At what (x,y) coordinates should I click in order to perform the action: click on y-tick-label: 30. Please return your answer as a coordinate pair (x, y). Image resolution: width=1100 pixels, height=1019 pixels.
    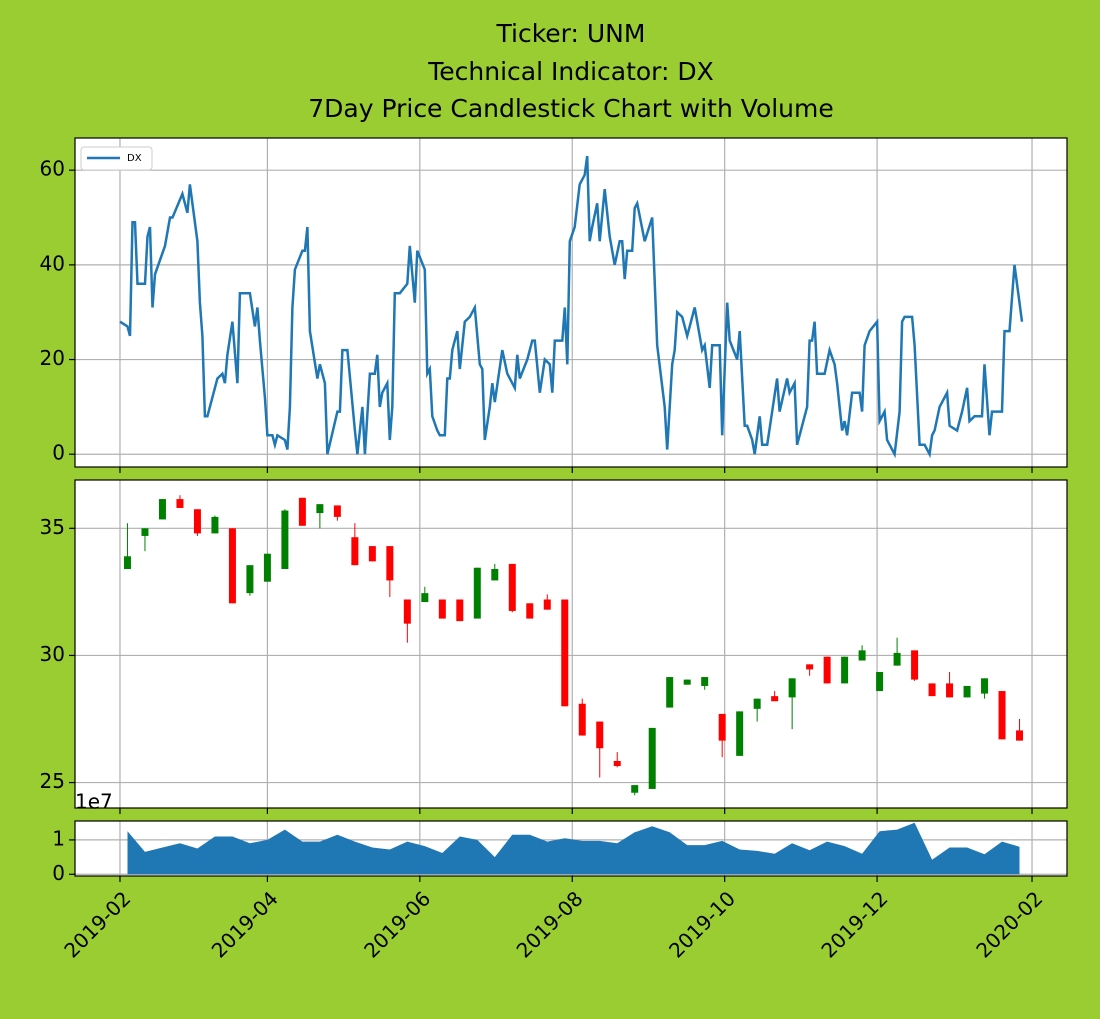
    Looking at the image, I should click on (52, 654).